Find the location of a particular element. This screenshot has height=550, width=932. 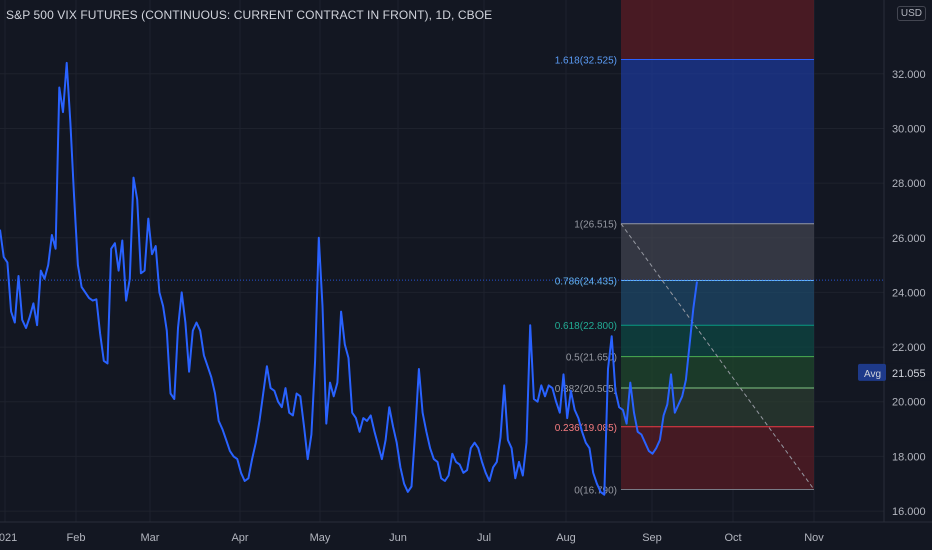

avg-value: 21.055 is located at coordinates (909, 374).